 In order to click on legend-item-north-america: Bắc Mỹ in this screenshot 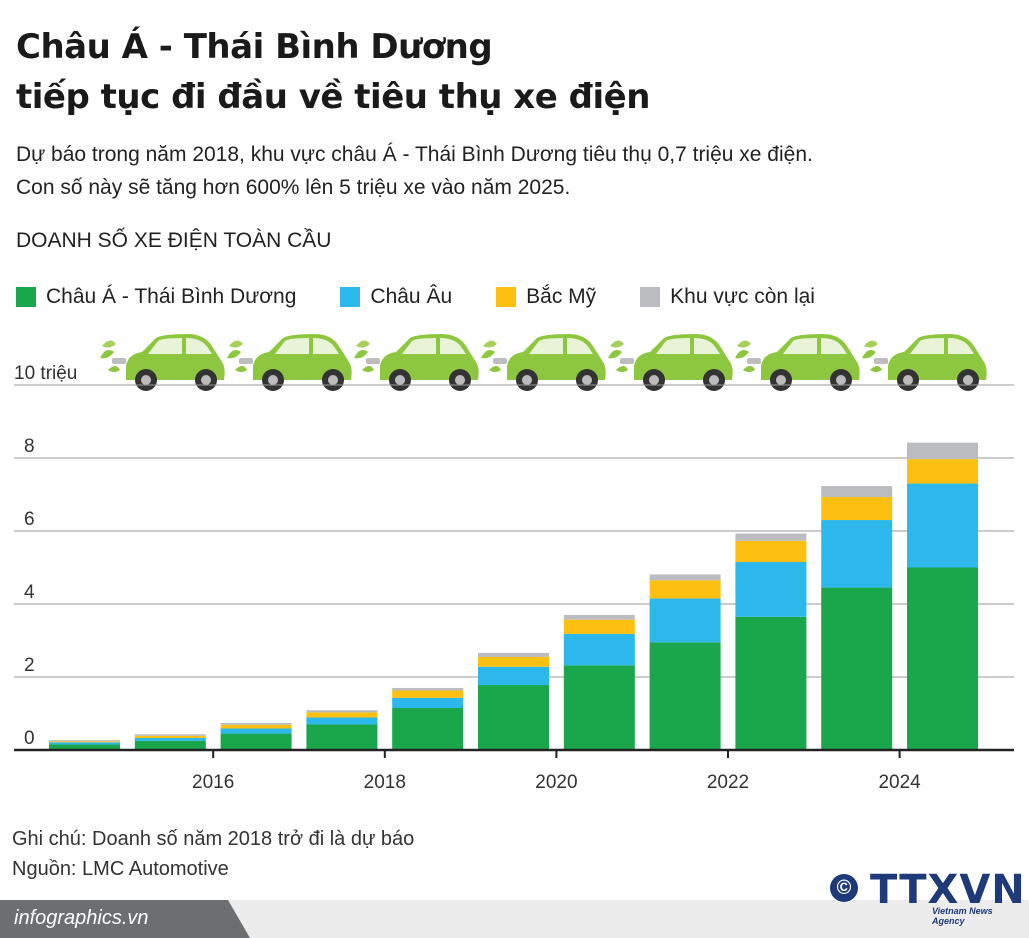, I will do `click(546, 297)`.